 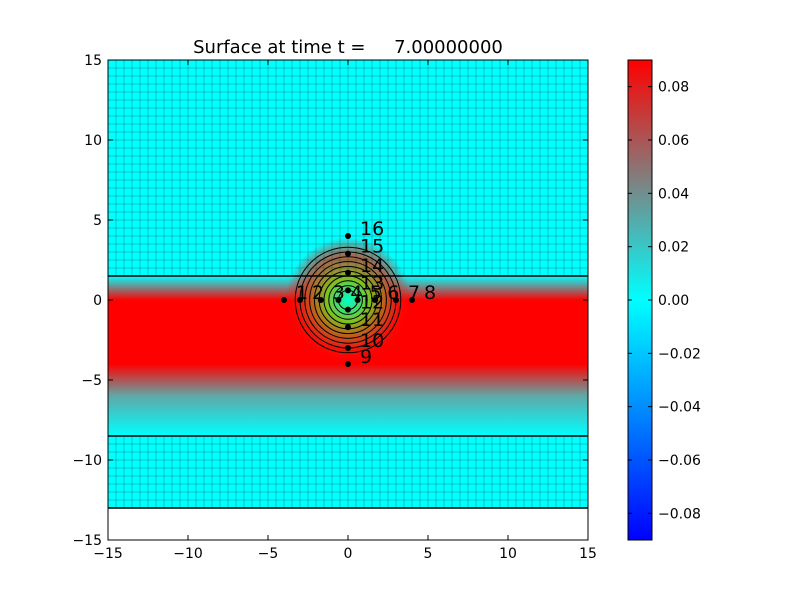 I want to click on colorbar: −0.08 −0.06 −0.04 −0.02 0.00 0.02 0.04 0.06 0.08, so click(x=664, y=300).